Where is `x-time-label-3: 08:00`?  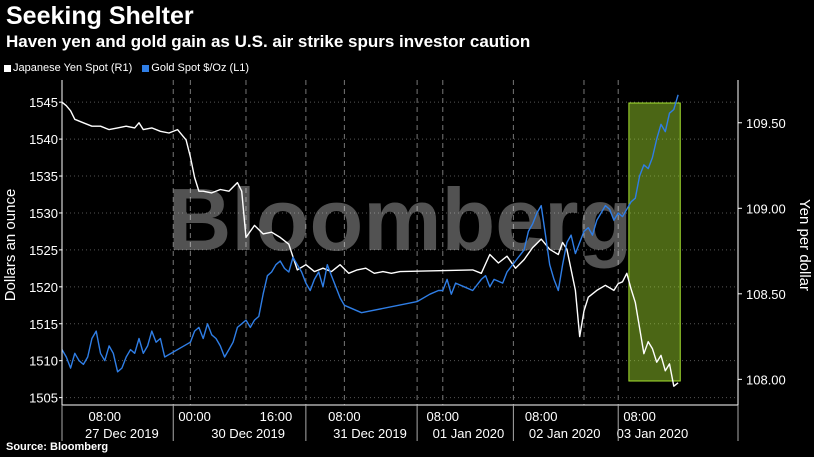 x-time-label-3: 08:00 is located at coordinates (344, 416).